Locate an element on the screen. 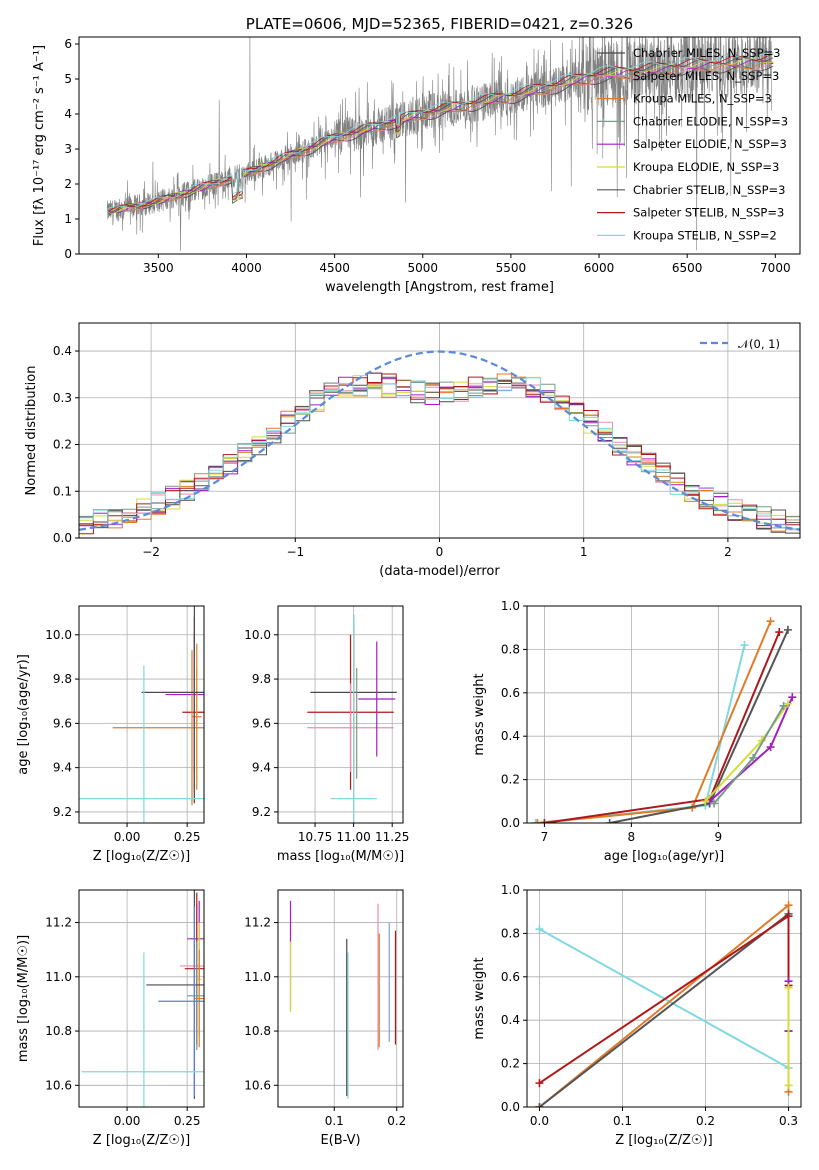 This screenshot has height=1170, width=819. y-tick-label: 0.2 is located at coordinates (510, 780).